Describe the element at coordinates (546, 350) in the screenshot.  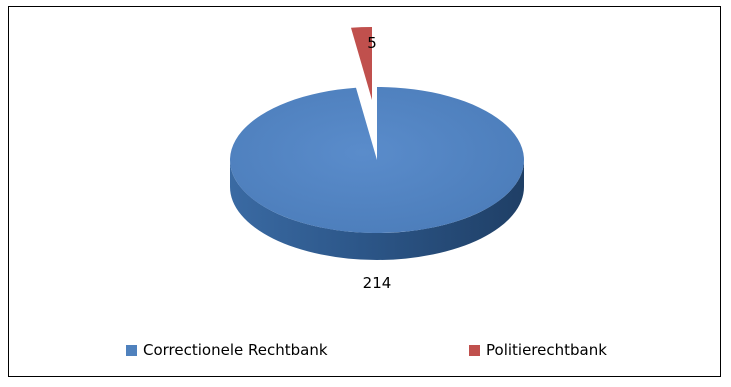
I see `legend-label-politierechtbank: Politierechtbank` at that location.